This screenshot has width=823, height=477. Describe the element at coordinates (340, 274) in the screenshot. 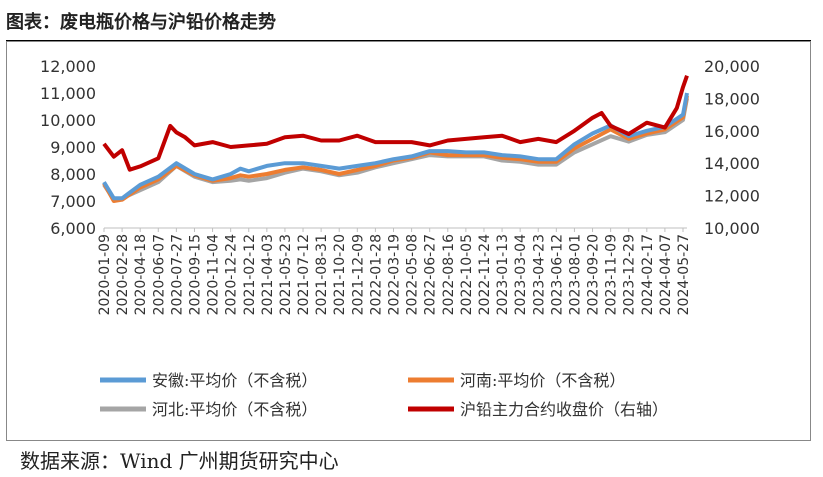

I see `x-tick-label: 2021-10-20` at that location.